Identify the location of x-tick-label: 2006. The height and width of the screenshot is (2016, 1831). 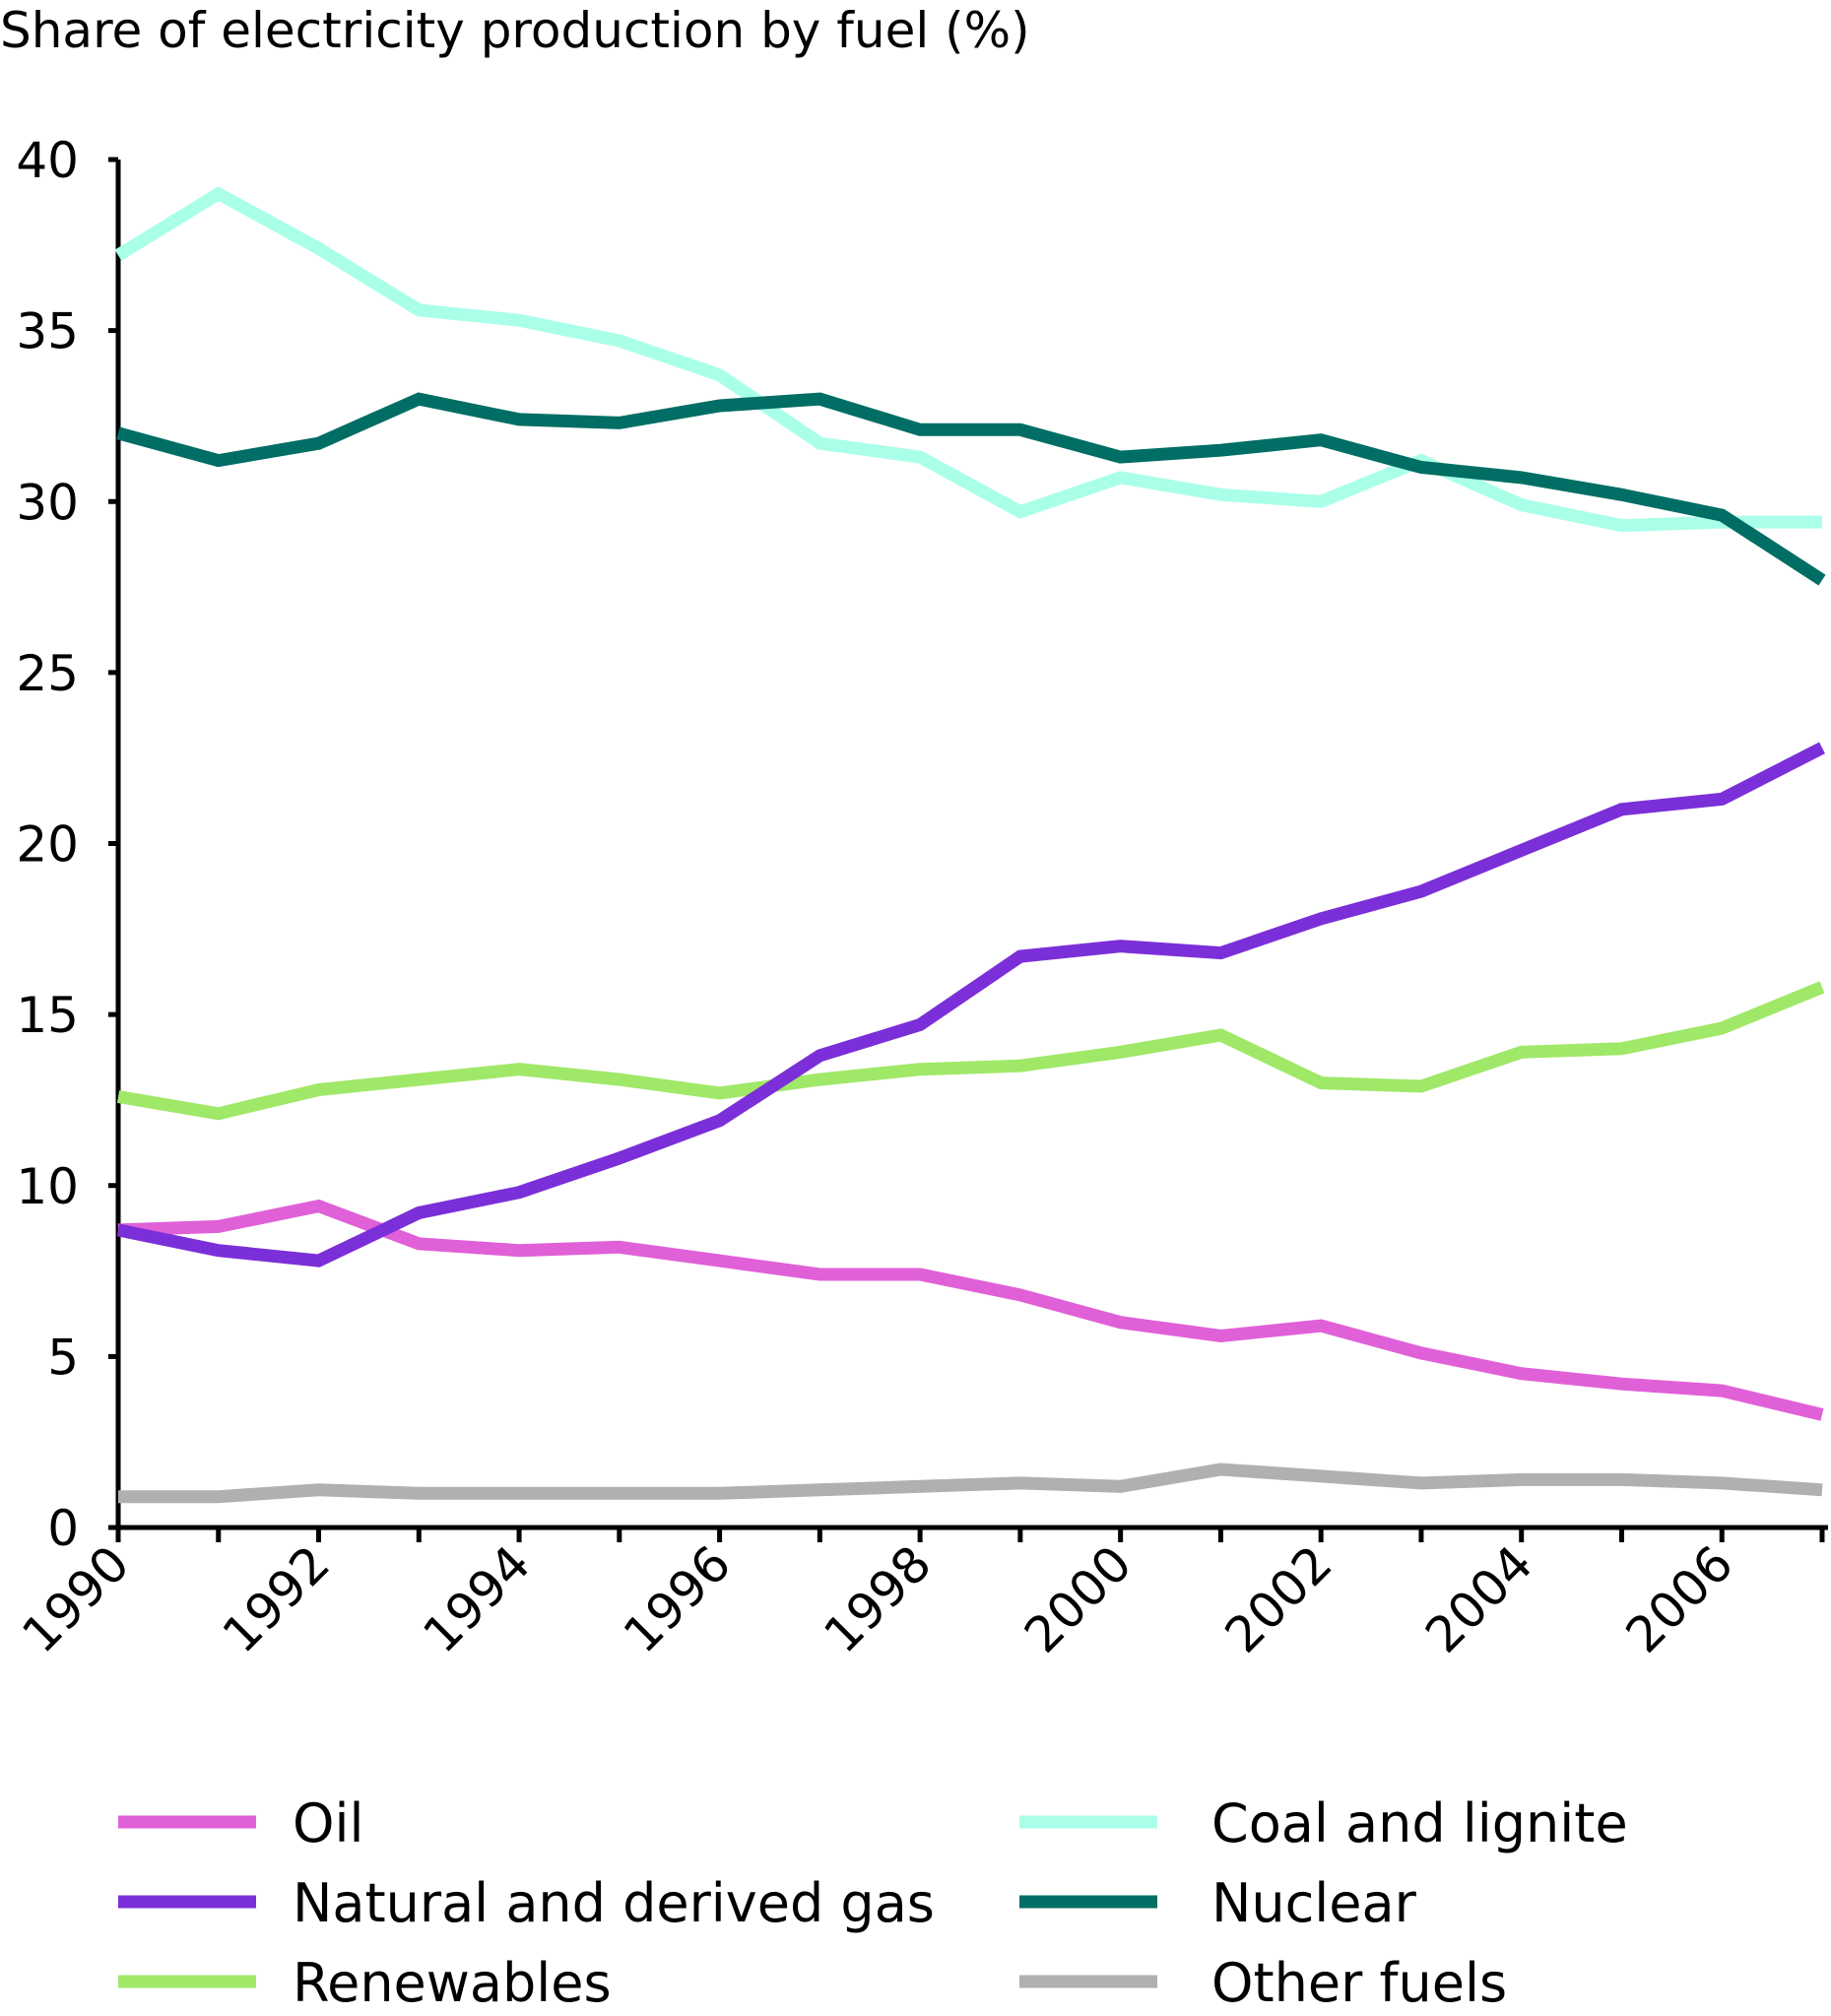
(1679, 1599).